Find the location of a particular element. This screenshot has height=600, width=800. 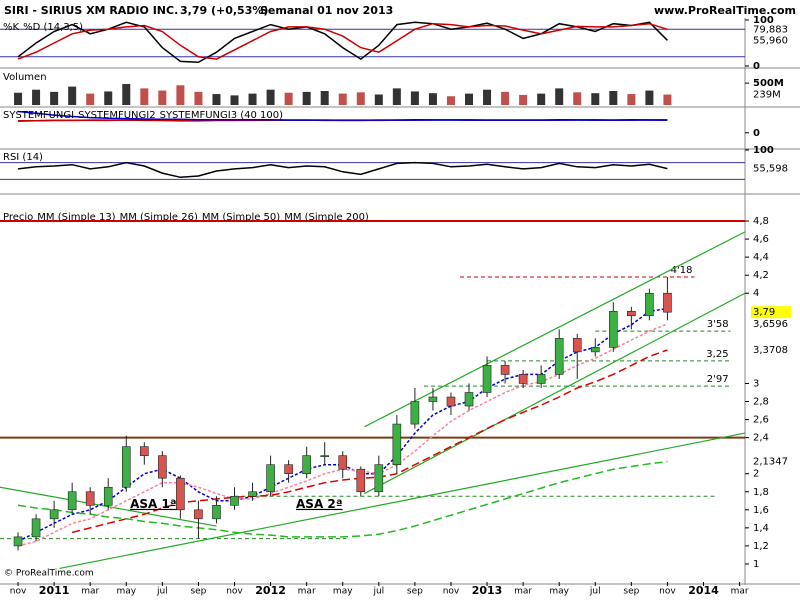

last-value-label: 55,960 is located at coordinates (770, 40).